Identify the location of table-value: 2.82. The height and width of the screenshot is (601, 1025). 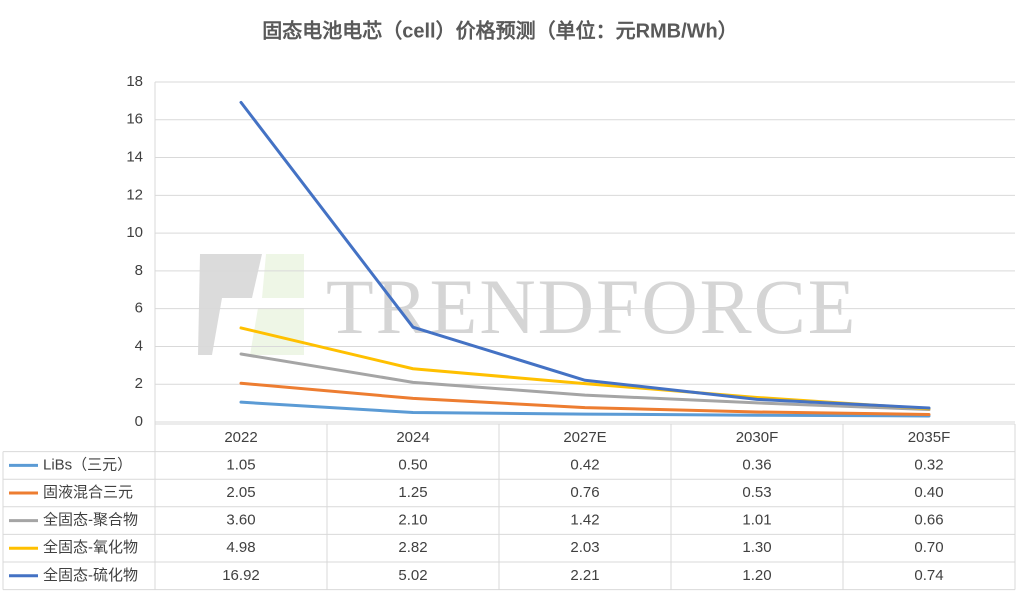
(412, 547).